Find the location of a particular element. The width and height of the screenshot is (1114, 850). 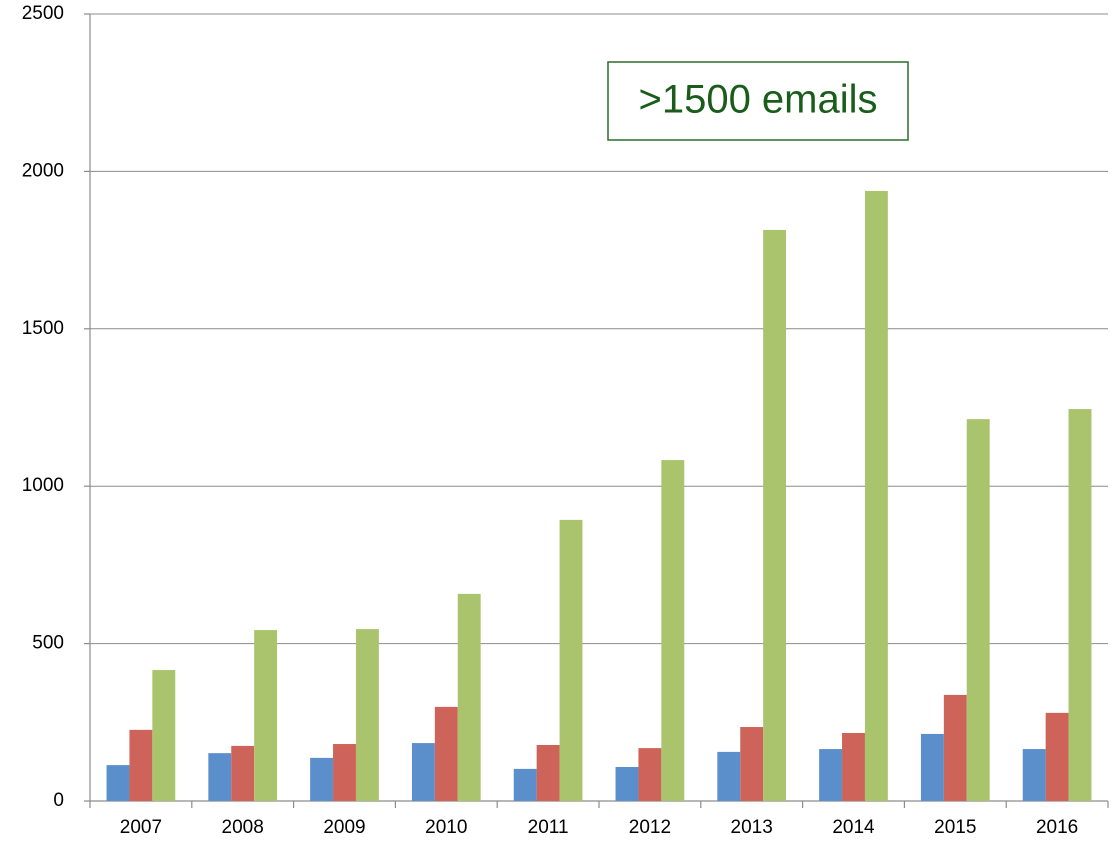

y-tick-label: 2000 is located at coordinates (43, 170).